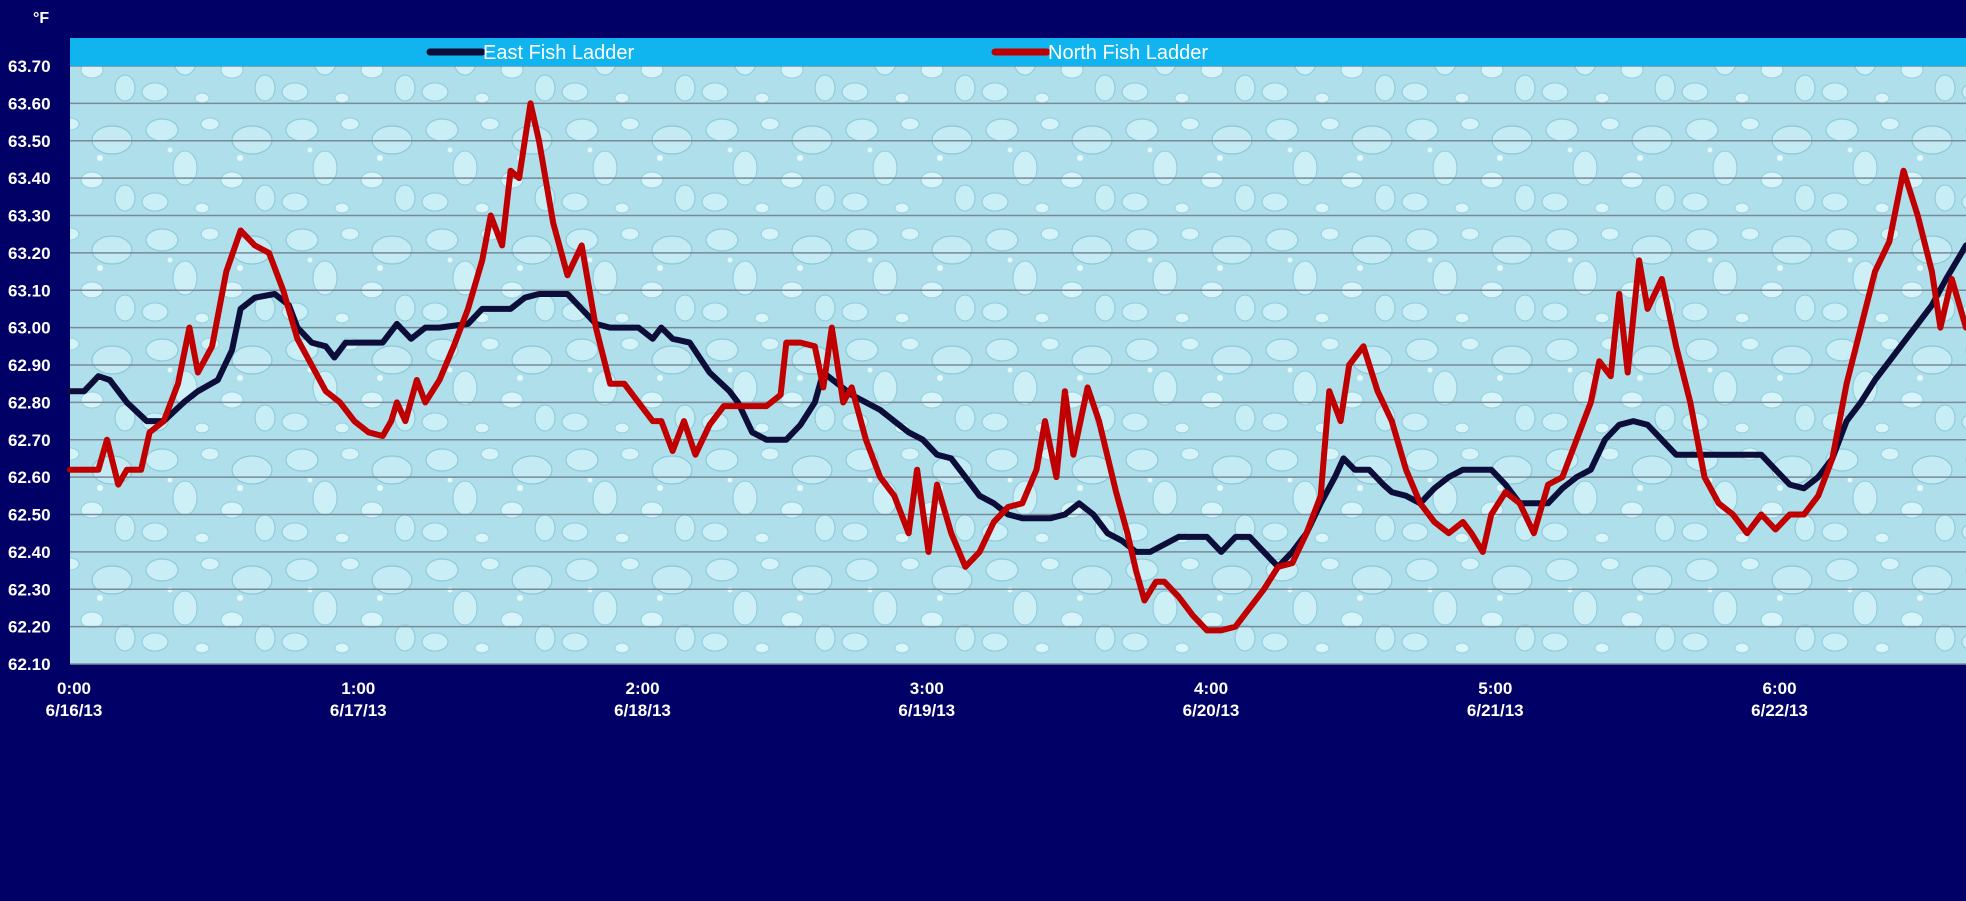 The image size is (1966, 901). I want to click on x-tick-time: 3:00, so click(927, 688).